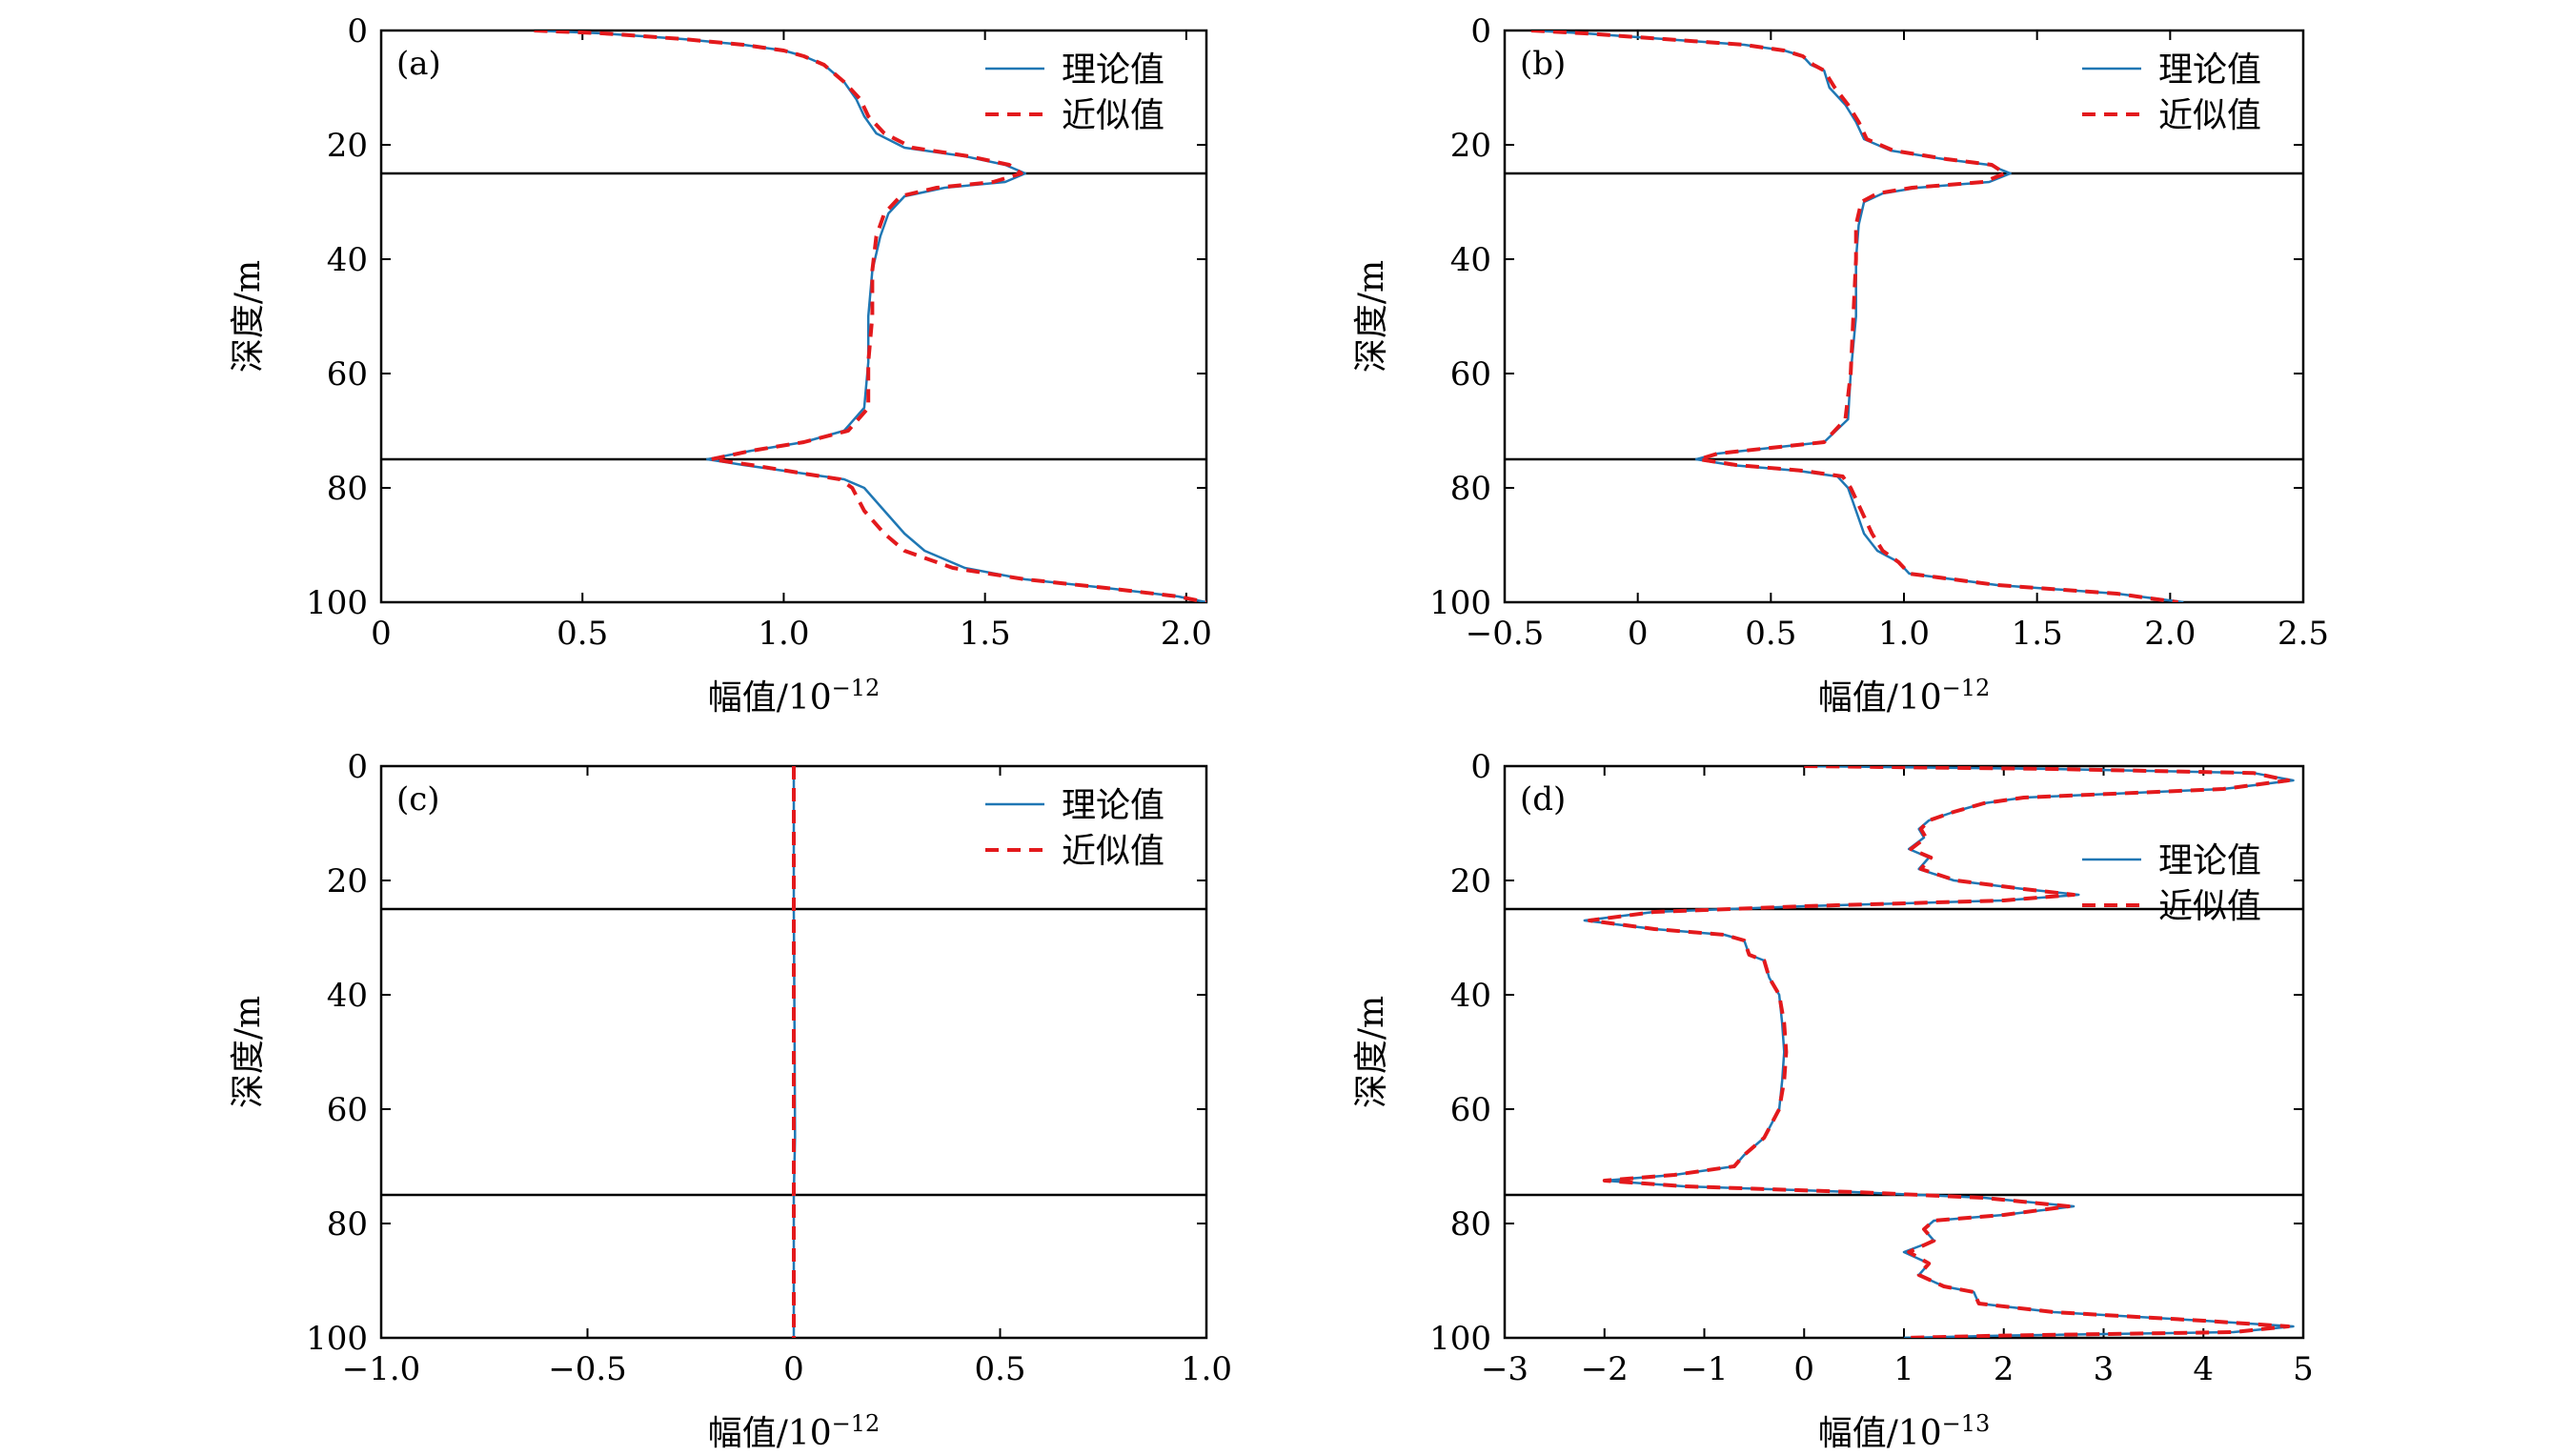  Describe the element at coordinates (1543, 799) in the screenshot. I see `panel-label: (d)` at that location.